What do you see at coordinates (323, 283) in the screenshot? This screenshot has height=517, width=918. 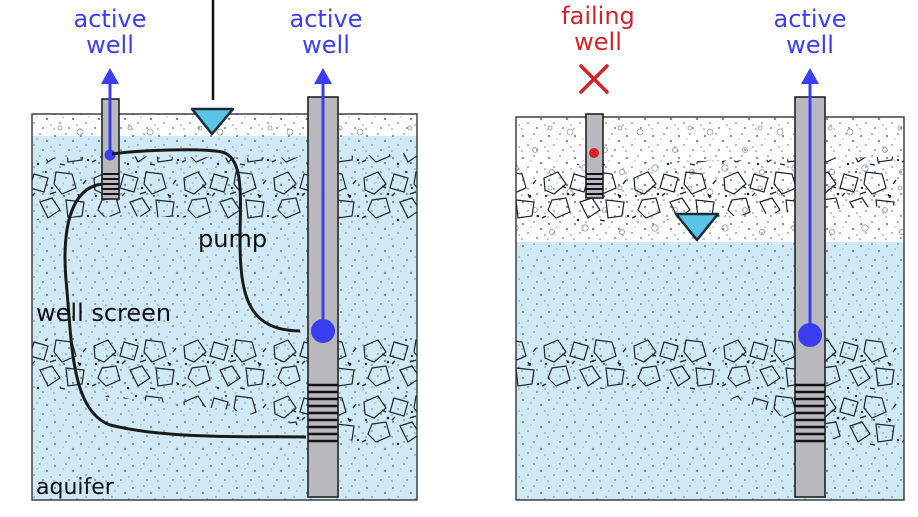 I see `large-active-well` at bounding box center [323, 283].